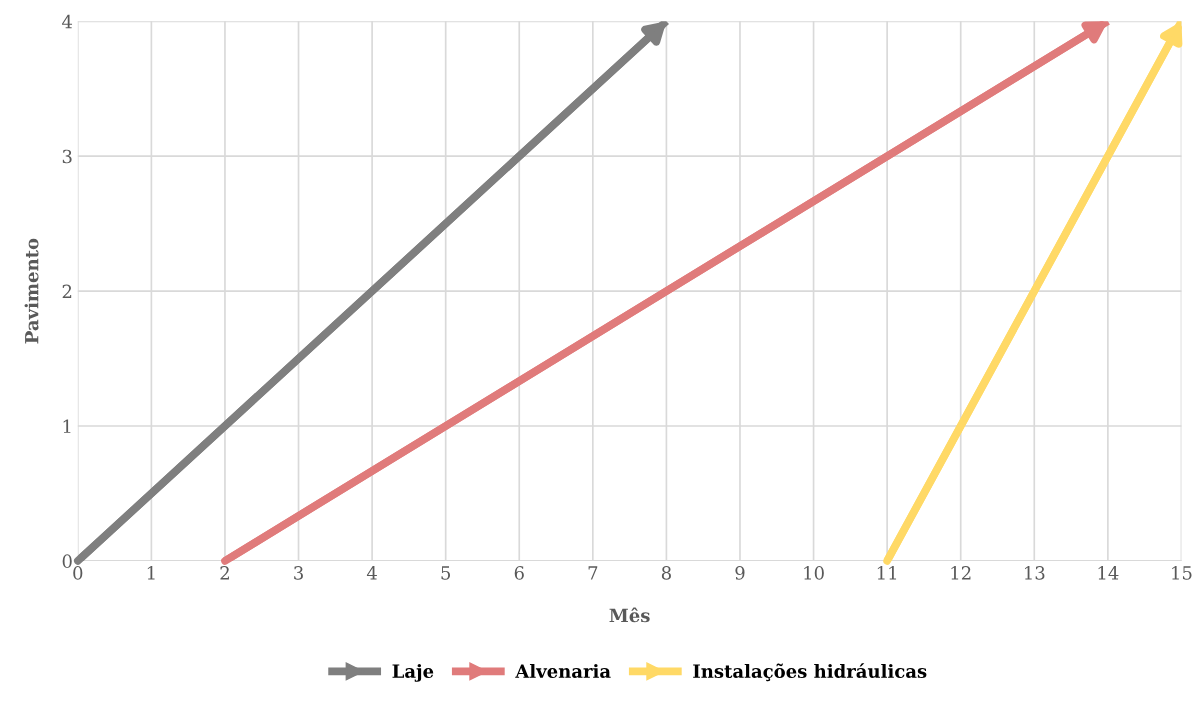 The image size is (1197, 710). What do you see at coordinates (740, 573) in the screenshot?
I see `x-tick-label: 9` at bounding box center [740, 573].